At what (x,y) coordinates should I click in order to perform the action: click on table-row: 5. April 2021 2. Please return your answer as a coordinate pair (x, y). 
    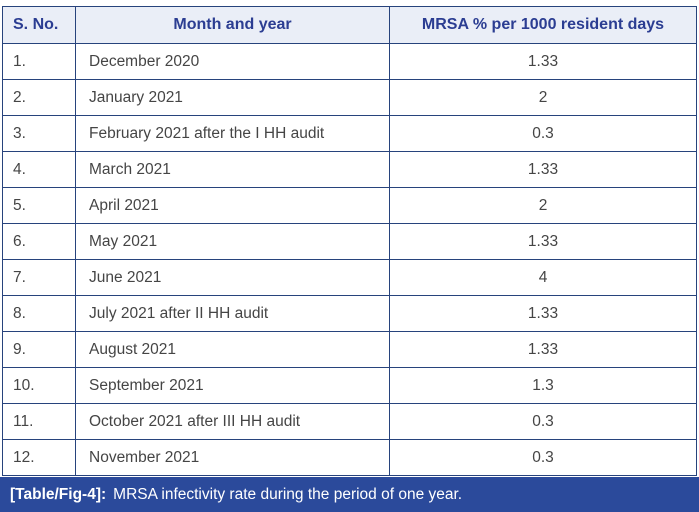
    Looking at the image, I should click on (349, 206).